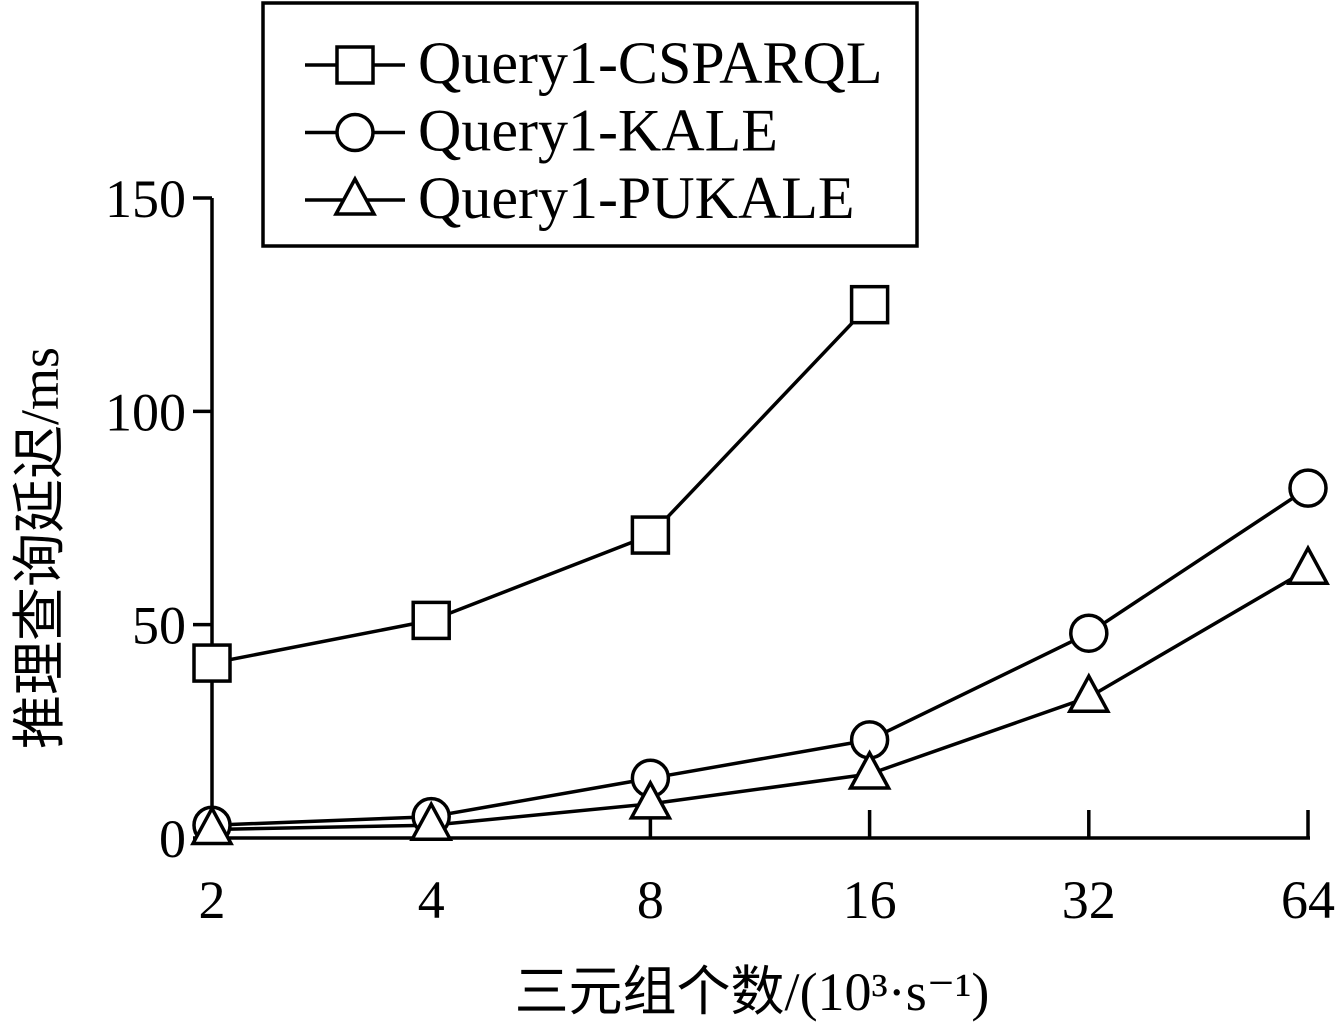  Describe the element at coordinates (40, 548) in the screenshot. I see `y-axis-label: 推理查询延迟/ms` at that location.